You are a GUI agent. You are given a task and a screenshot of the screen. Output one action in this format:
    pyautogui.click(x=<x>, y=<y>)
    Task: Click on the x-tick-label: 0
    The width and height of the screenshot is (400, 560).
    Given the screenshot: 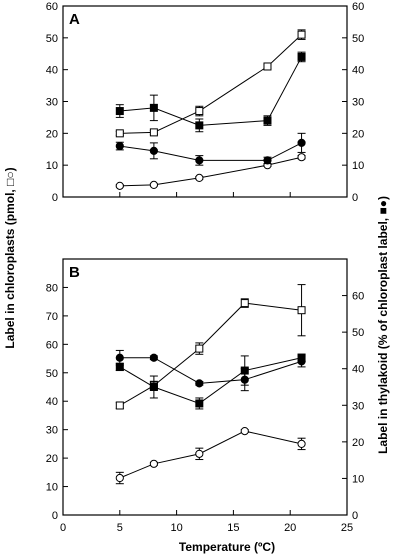 What is the action you would take?
    pyautogui.click(x=63, y=528)
    